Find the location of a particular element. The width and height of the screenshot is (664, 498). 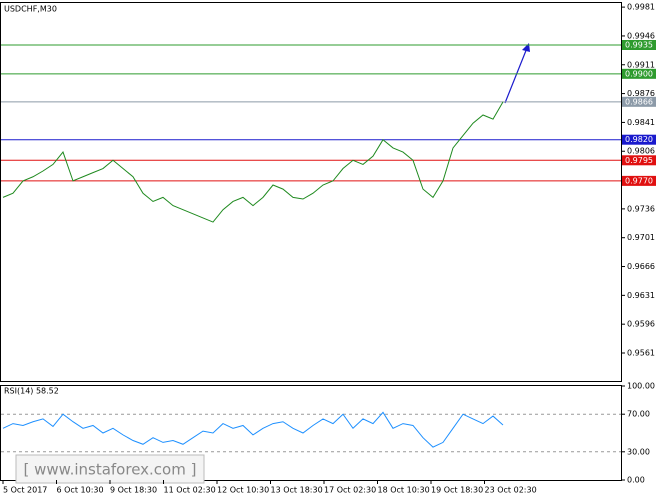

y-tick-label: 0.9701 is located at coordinates (641, 237).